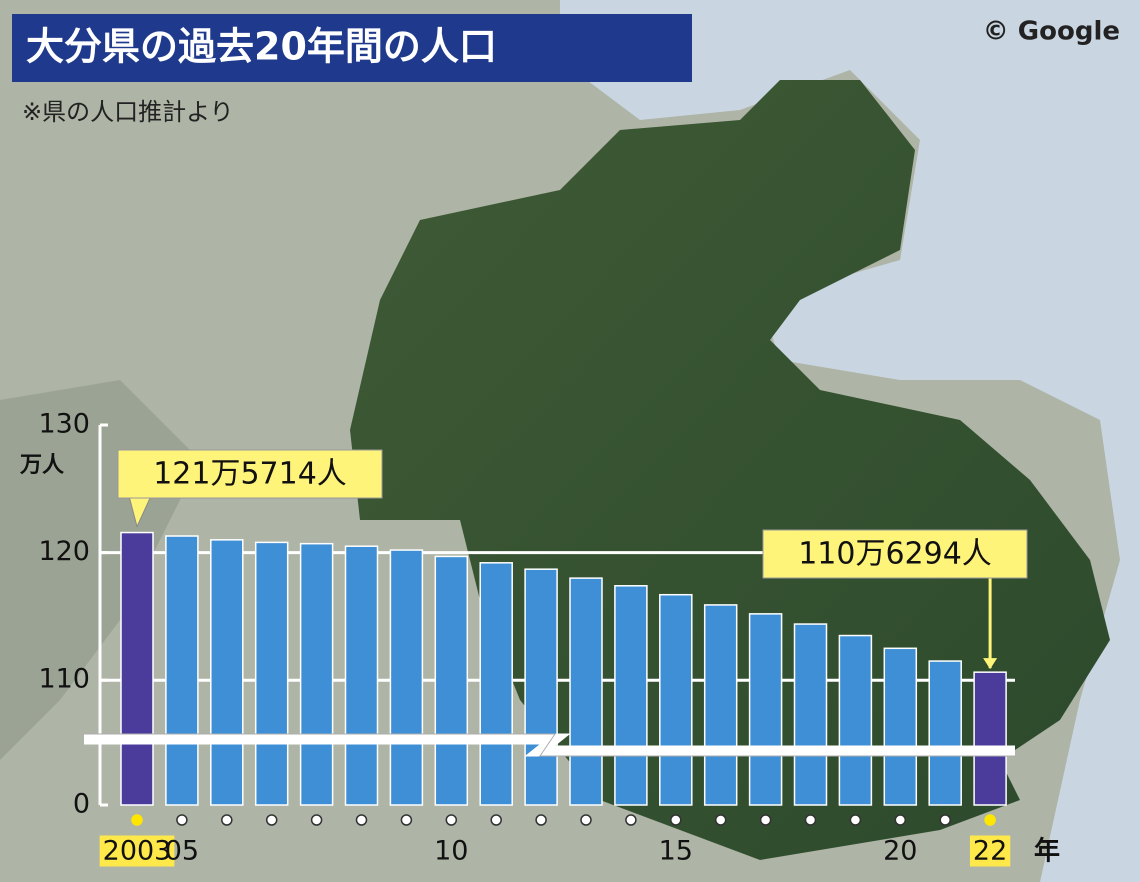 The height and width of the screenshot is (882, 1140). What do you see at coordinates (261, 47) in the screenshot?
I see `chart-title: 大分県の過去20年間の人口` at bounding box center [261, 47].